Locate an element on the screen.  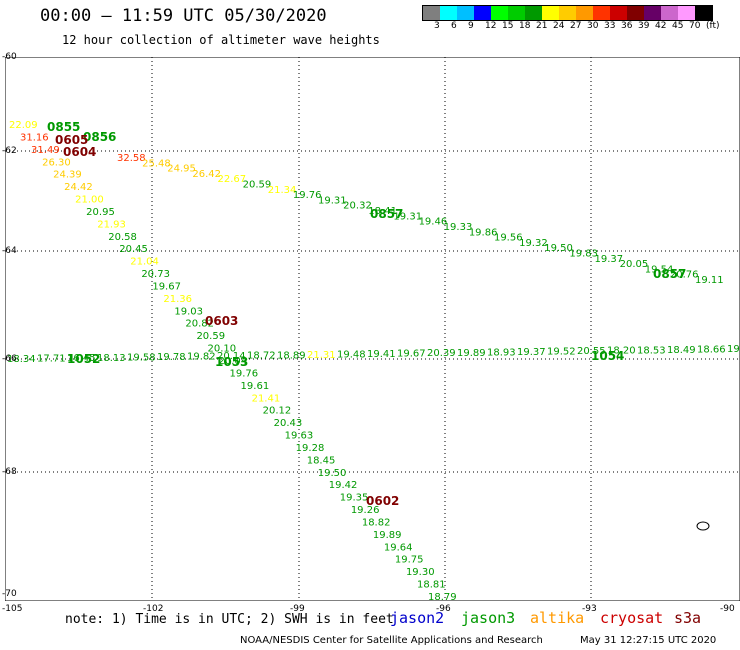
swh-value-track-b: 19.33 is located at coordinates (458, 227).